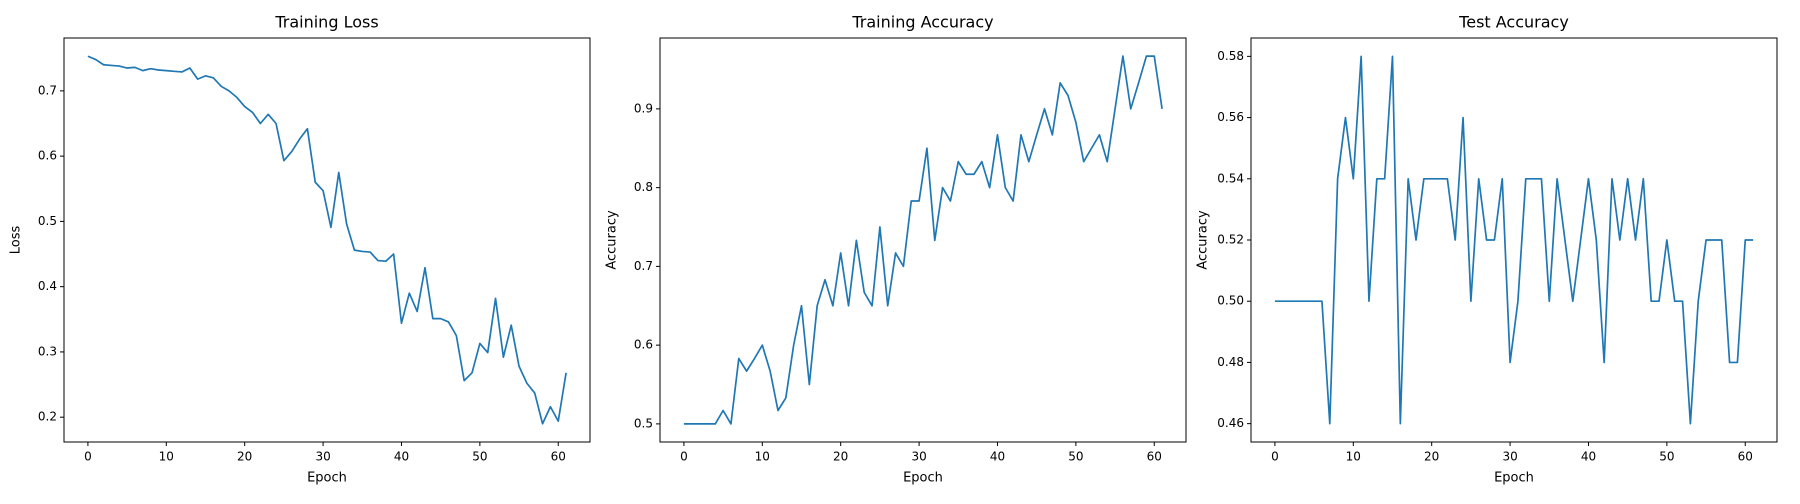 The height and width of the screenshot is (504, 1800). I want to click on y-tick-label: 0.56, so click(1230, 117).